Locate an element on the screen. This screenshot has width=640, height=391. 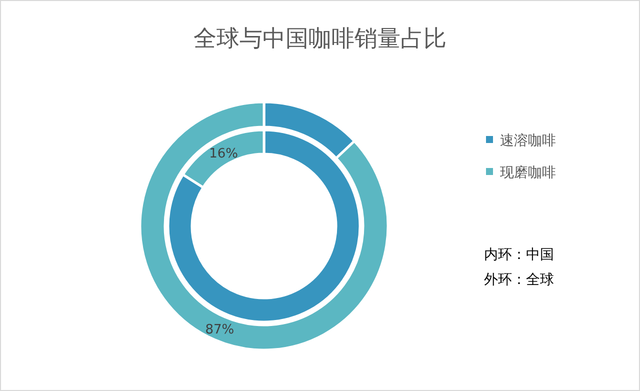
text: 外环：全球 is located at coordinates (519, 280).